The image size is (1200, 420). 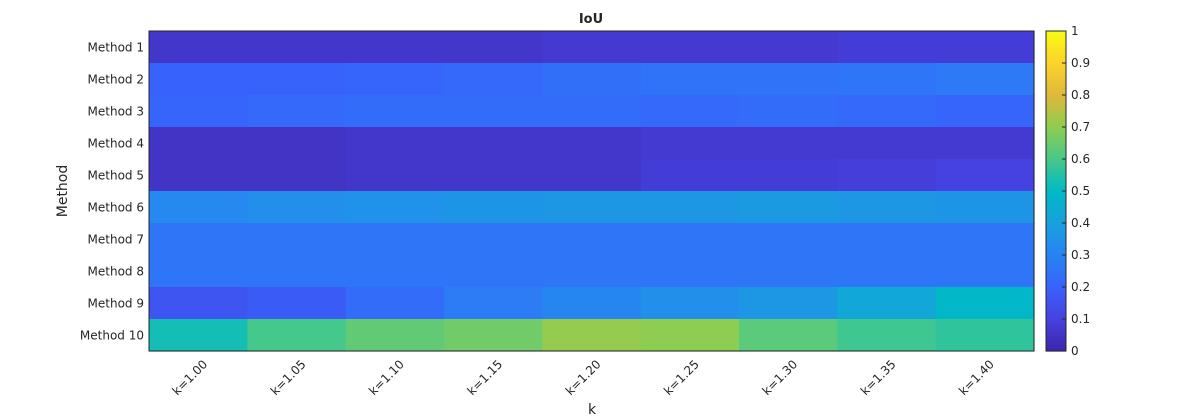 I want to click on colorbar-tick-label: 0.2, so click(x=1080, y=287).